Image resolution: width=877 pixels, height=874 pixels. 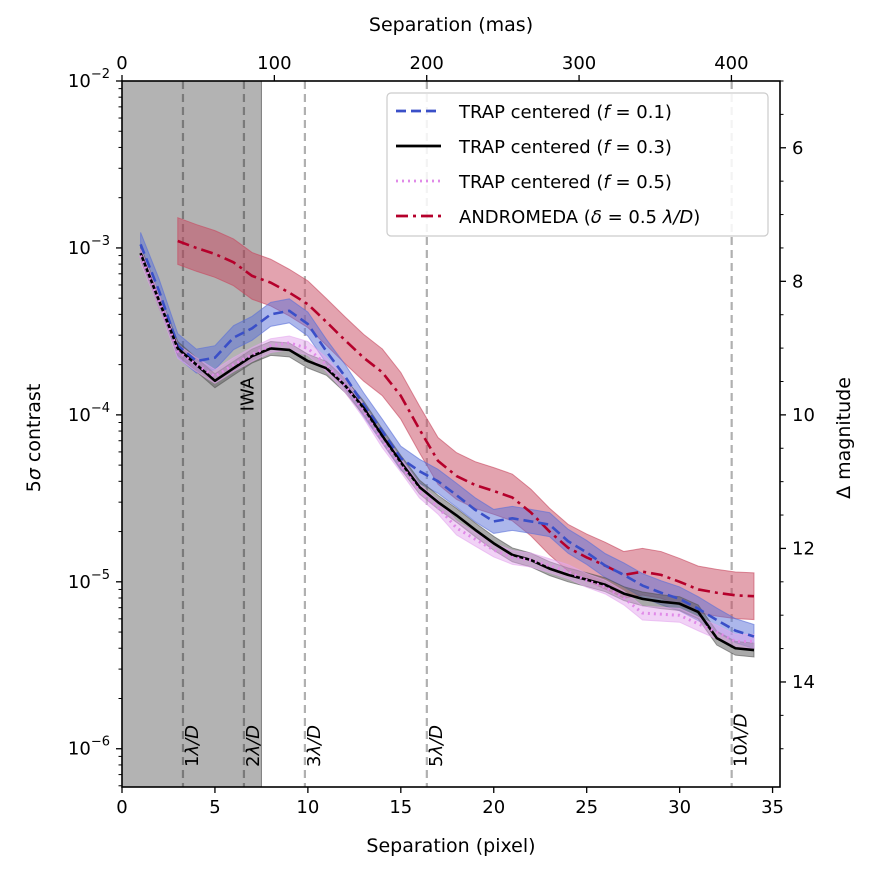 What do you see at coordinates (427, 63) in the screenshot?
I see `x2-tick-label: 200` at bounding box center [427, 63].